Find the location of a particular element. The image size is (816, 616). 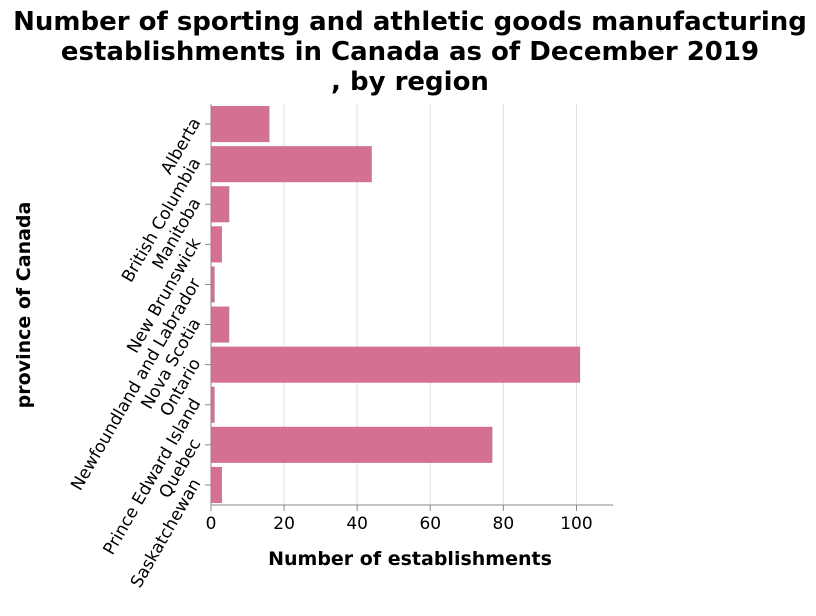

bar-prince-edward-island is located at coordinates (213, 404).